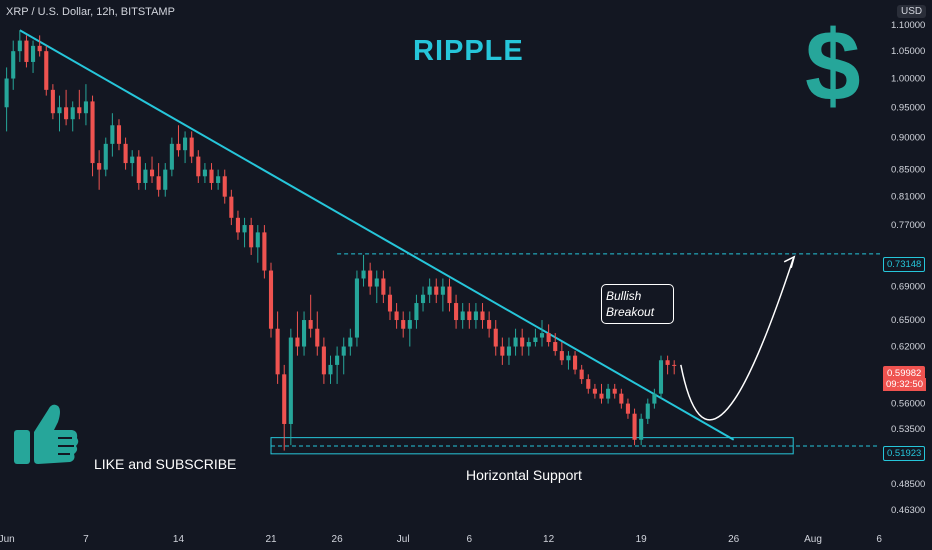 Image resolution: width=932 pixels, height=550 pixels. Describe the element at coordinates (908, 484) in the screenshot. I see `y-tick-label: 0.48500` at that location.